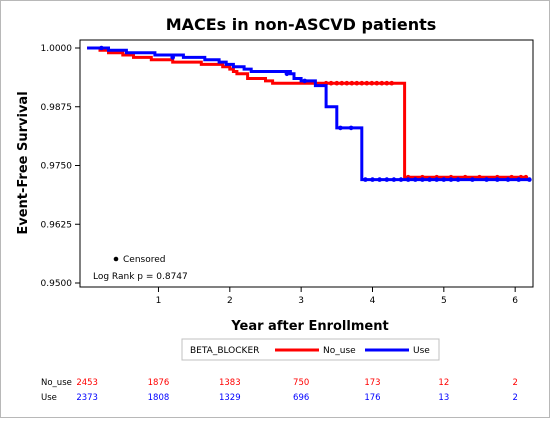 The height and width of the screenshot is (421, 550). Describe the element at coordinates (144, 260) in the screenshot. I see `censored-key-label: Censored` at that location.